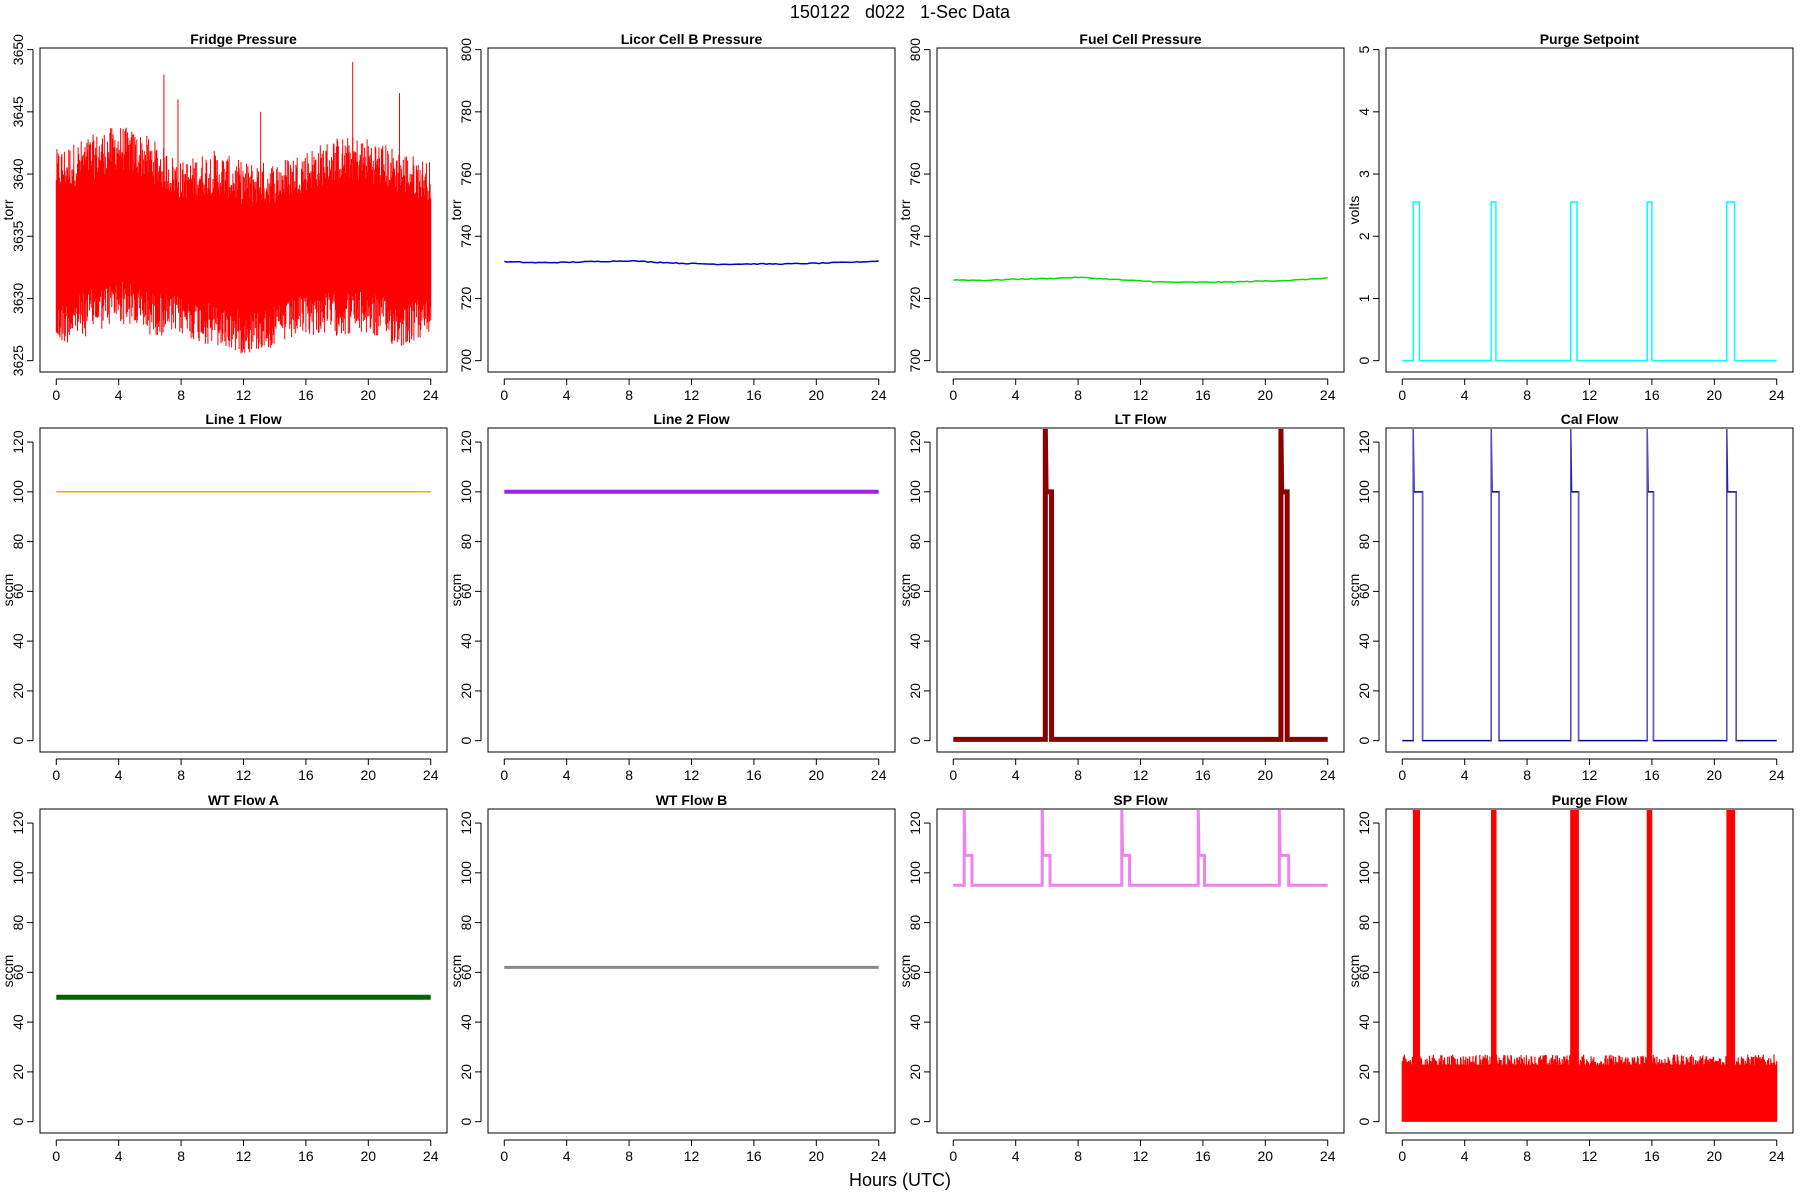 The image size is (1800, 1200). Describe the element at coordinates (243, 39) in the screenshot. I see `panel-title: Fridge Pressure` at that location.